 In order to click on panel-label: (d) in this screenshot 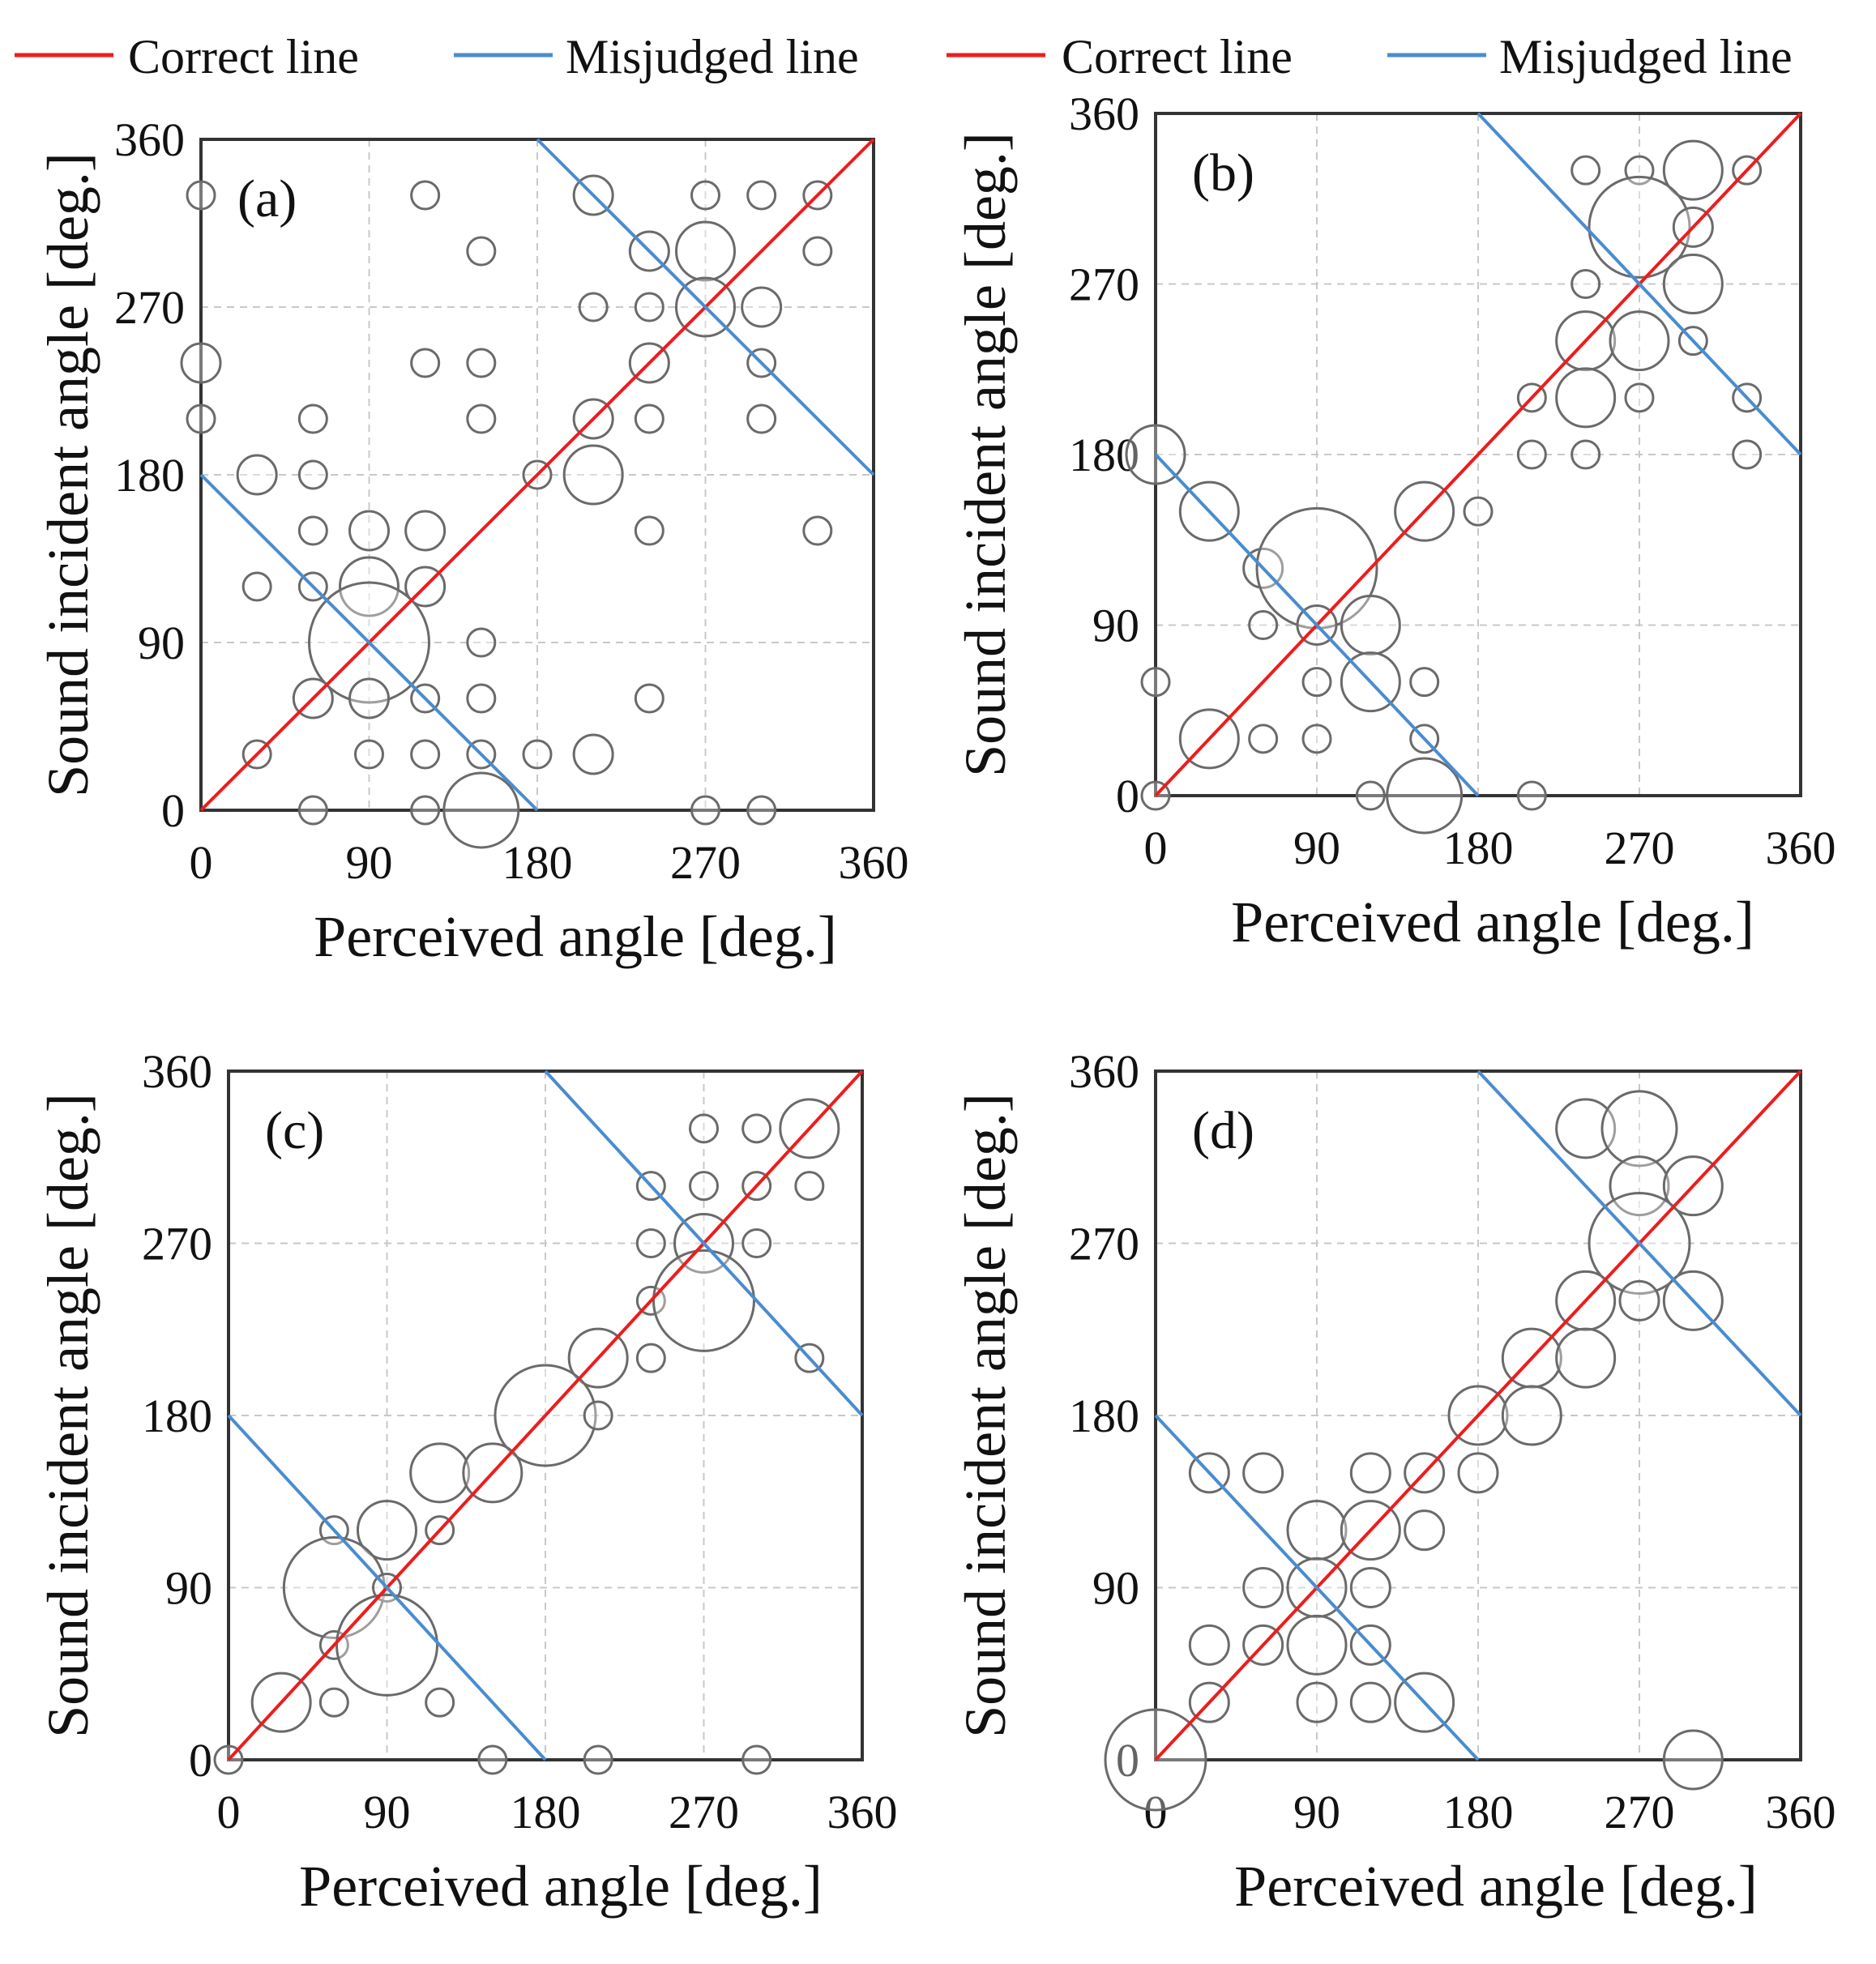, I will do `click(1223, 1130)`.